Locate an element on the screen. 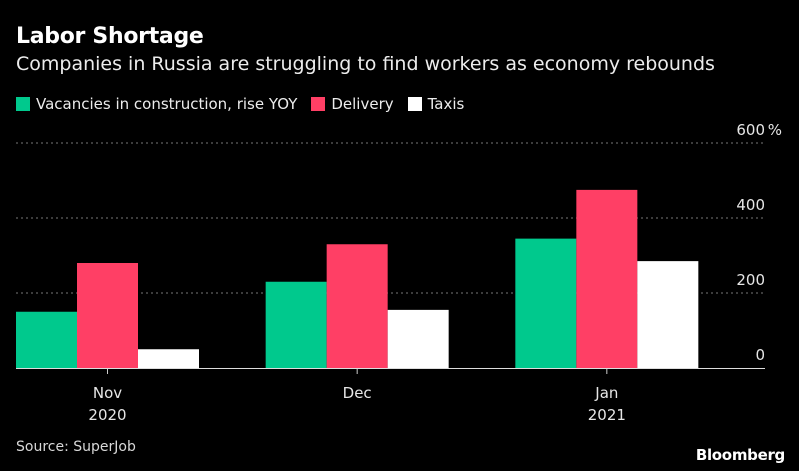  bar-vacancies-dec is located at coordinates (296, 324).